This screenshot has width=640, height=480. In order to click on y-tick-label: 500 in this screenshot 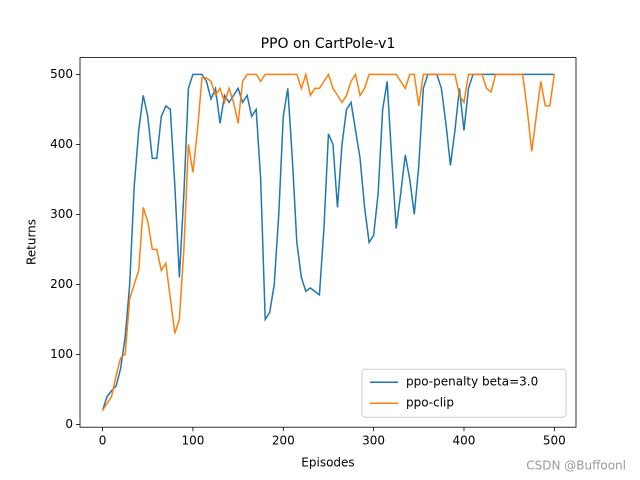, I will do `click(61, 74)`.